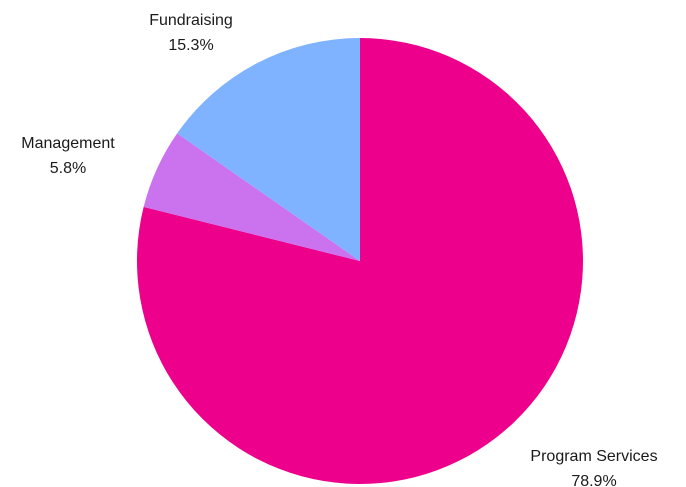 The width and height of the screenshot is (686, 487). I want to click on slice-value-program-services: 78.9%, so click(593, 480).